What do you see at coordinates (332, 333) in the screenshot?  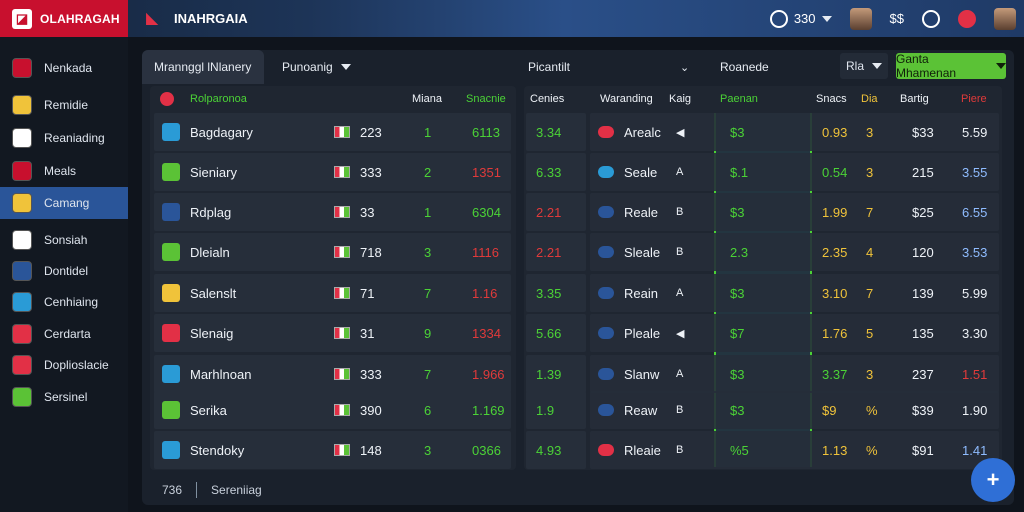 I see `table-row: Slenaig 31 9 1334` at bounding box center [332, 333].